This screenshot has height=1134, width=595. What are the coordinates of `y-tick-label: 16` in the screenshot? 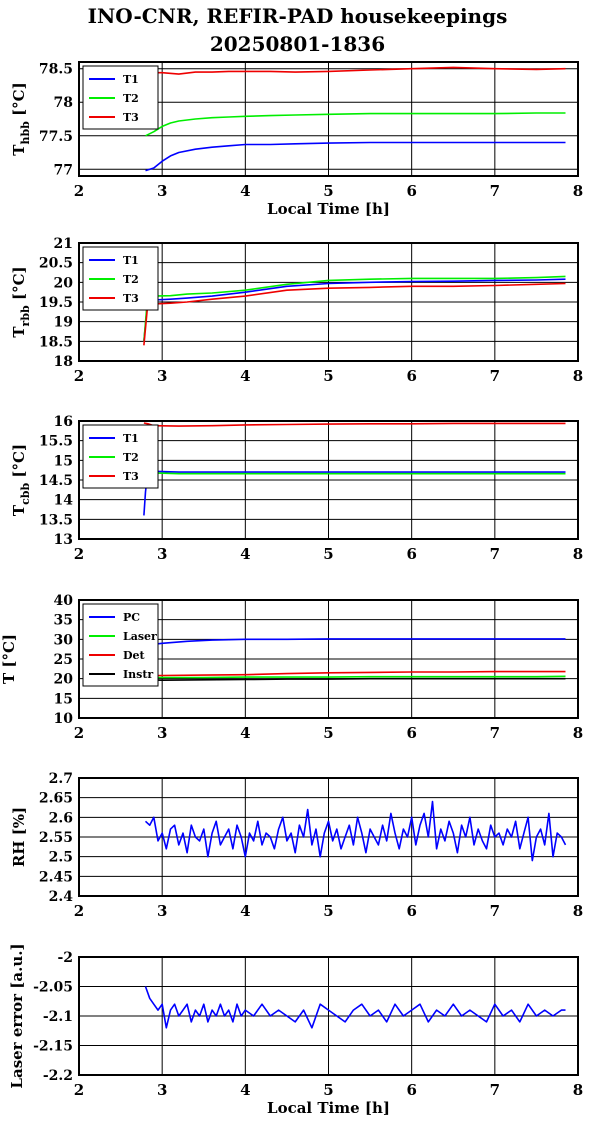 It's located at (63, 422).